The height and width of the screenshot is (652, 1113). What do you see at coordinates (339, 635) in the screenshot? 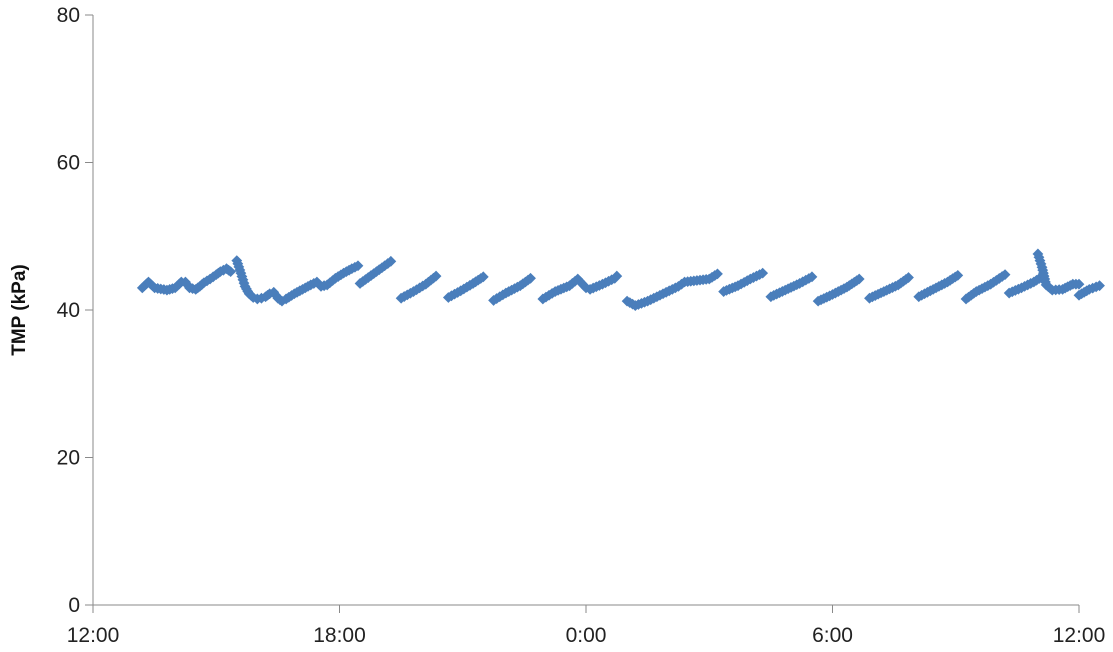
I see `x-tick-label: 18:00` at bounding box center [339, 635].